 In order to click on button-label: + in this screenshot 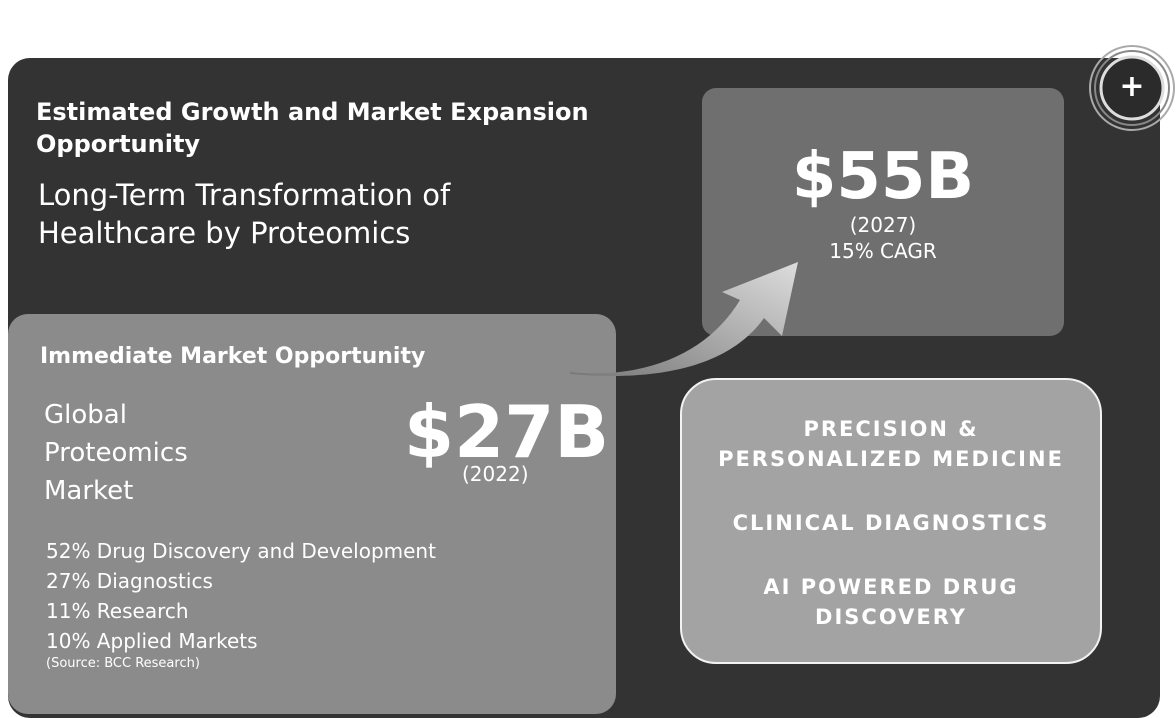, I will do `click(1132, 86)`.